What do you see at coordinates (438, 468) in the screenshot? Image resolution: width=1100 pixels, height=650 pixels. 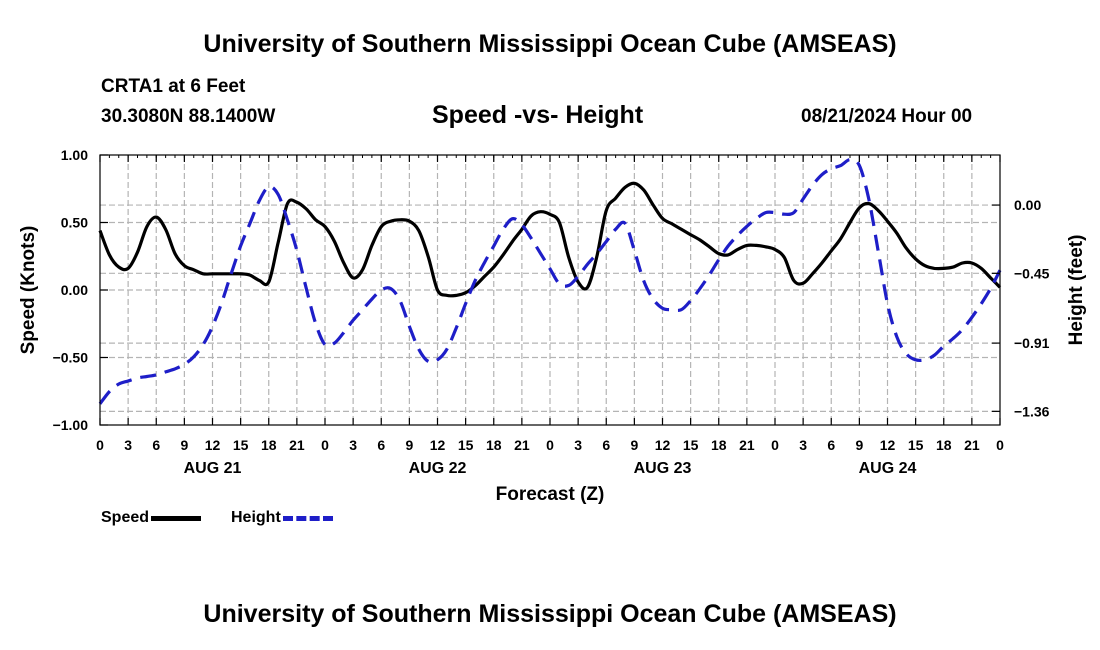 I see `date-label: AUG 22` at bounding box center [438, 468].